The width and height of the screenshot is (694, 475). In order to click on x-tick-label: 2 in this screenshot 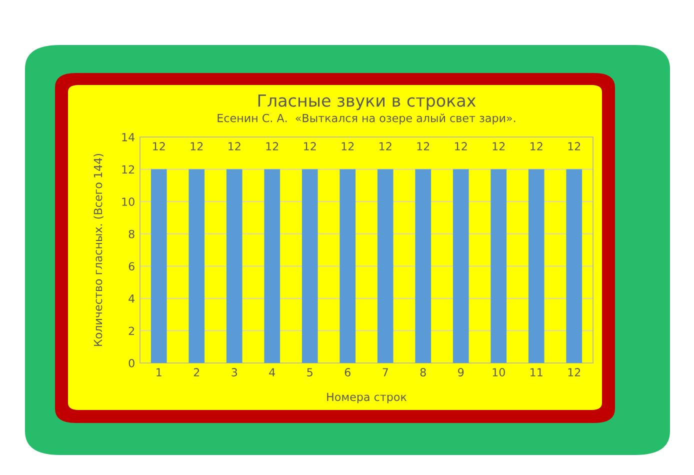, I will do `click(197, 372)`.